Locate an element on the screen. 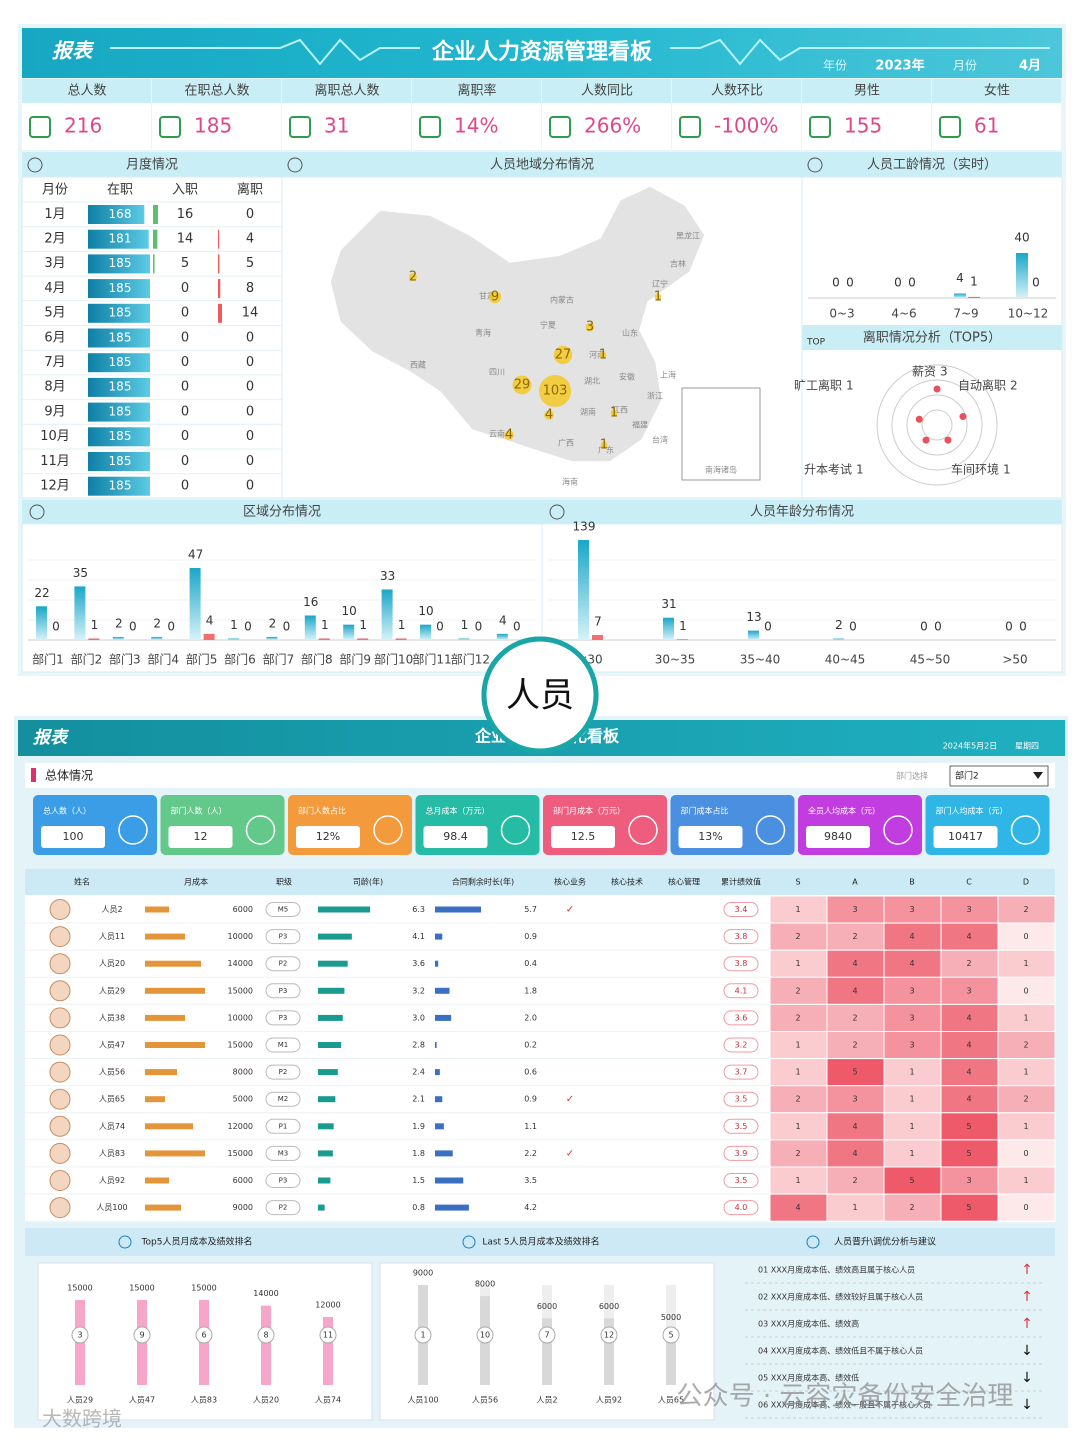 This screenshot has width=1080, height=1440. name-label: 人员47 is located at coordinates (142, 1400).